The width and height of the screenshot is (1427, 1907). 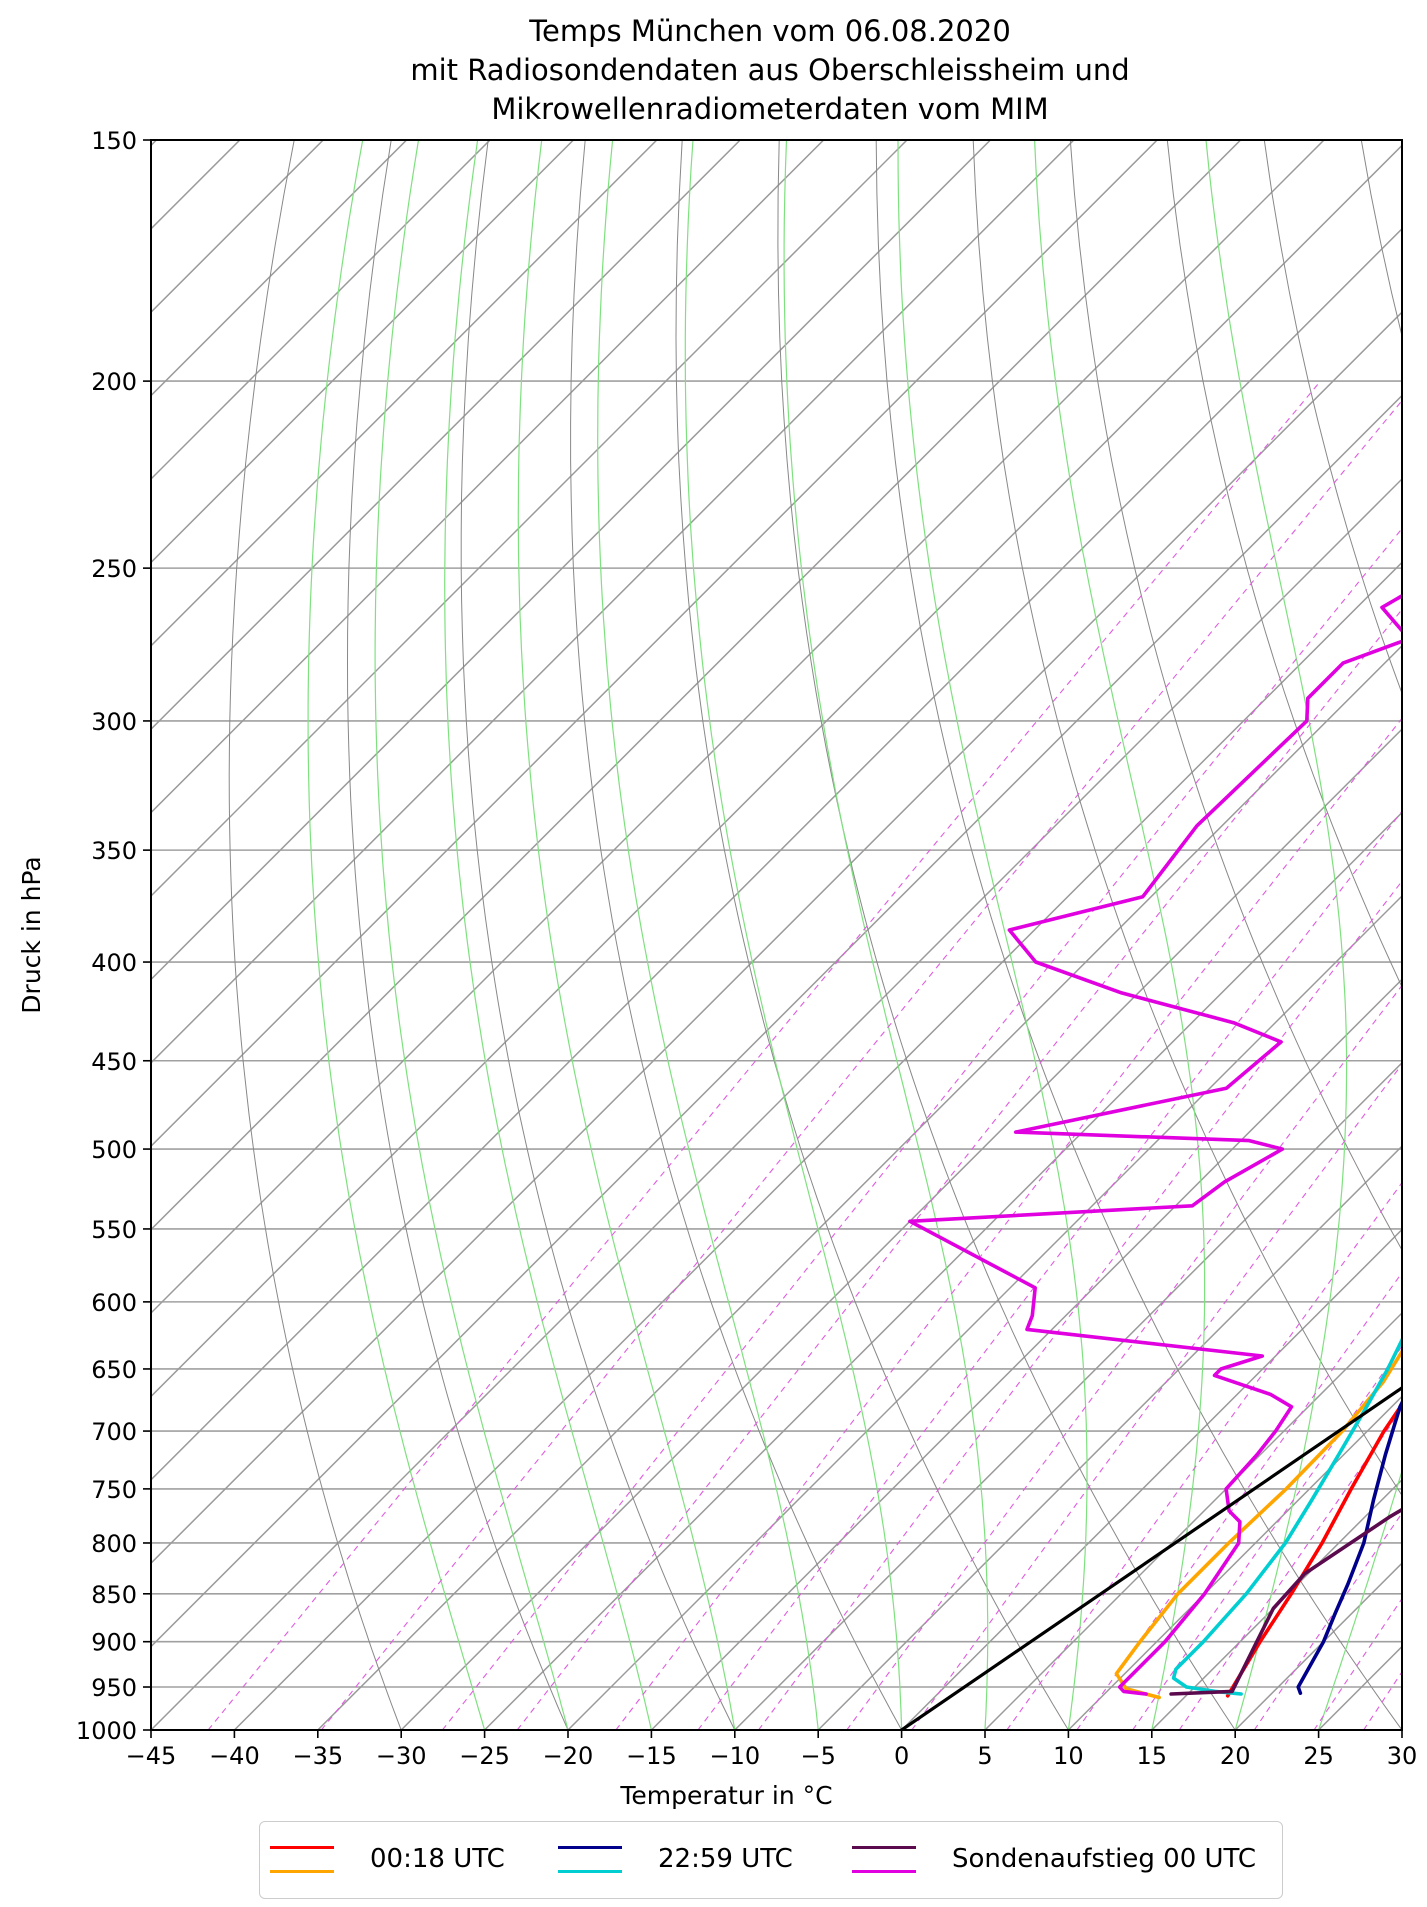 I want to click on y-tick-label: 200, so click(x=114, y=382).